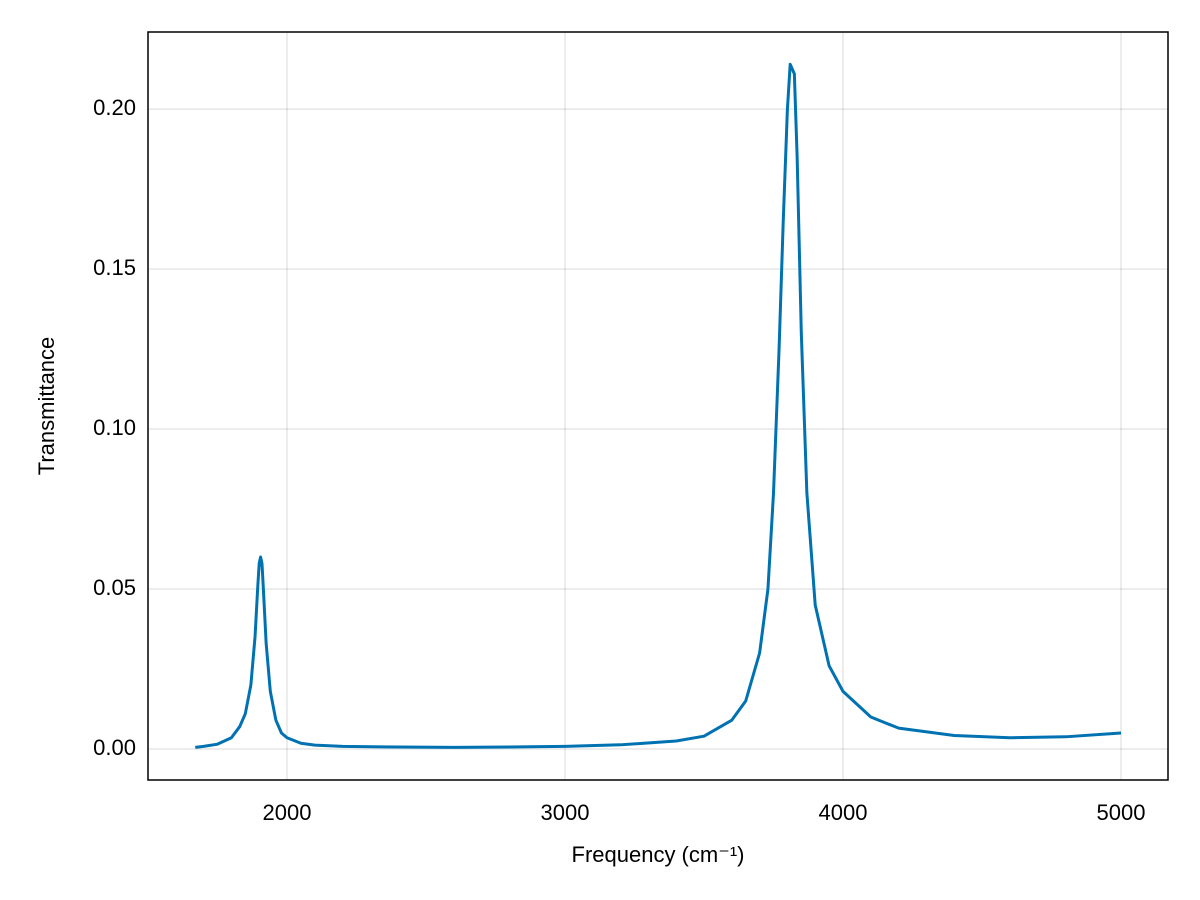 The width and height of the screenshot is (1200, 900). I want to click on y-axis-label: Transmittance, so click(46, 406).